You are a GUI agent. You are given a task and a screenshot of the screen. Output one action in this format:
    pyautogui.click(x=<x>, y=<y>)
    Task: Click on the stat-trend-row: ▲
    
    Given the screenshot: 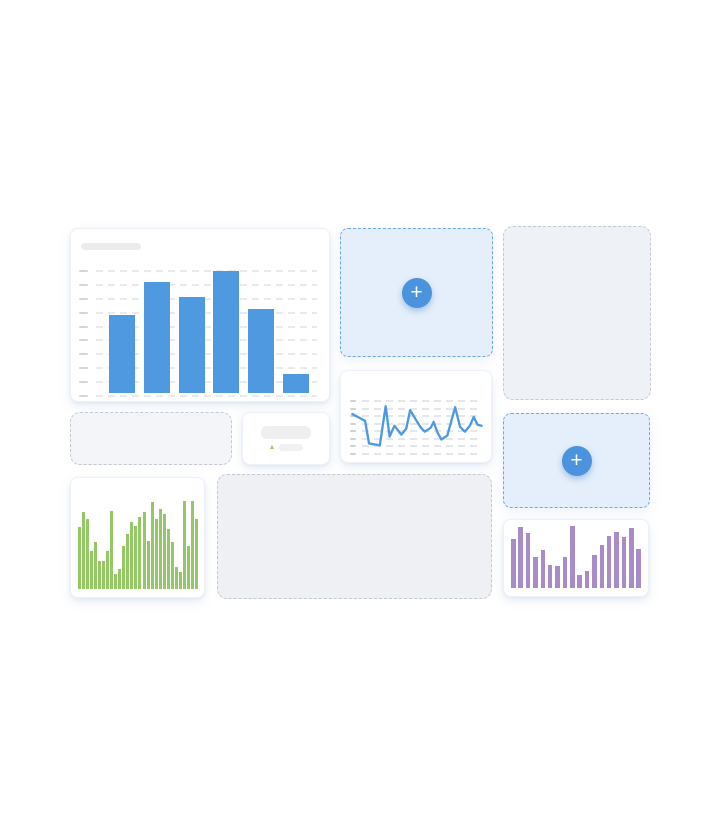 What is the action you would take?
    pyautogui.click(x=286, y=447)
    